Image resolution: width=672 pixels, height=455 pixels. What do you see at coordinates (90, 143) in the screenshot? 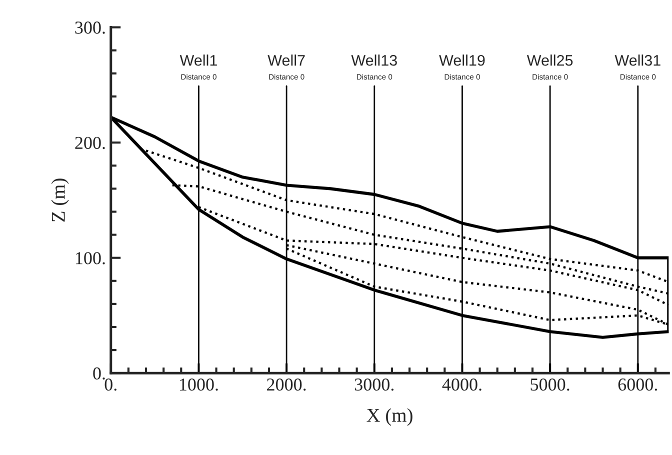
I see `y-tick-label: 200.` at bounding box center [90, 143].